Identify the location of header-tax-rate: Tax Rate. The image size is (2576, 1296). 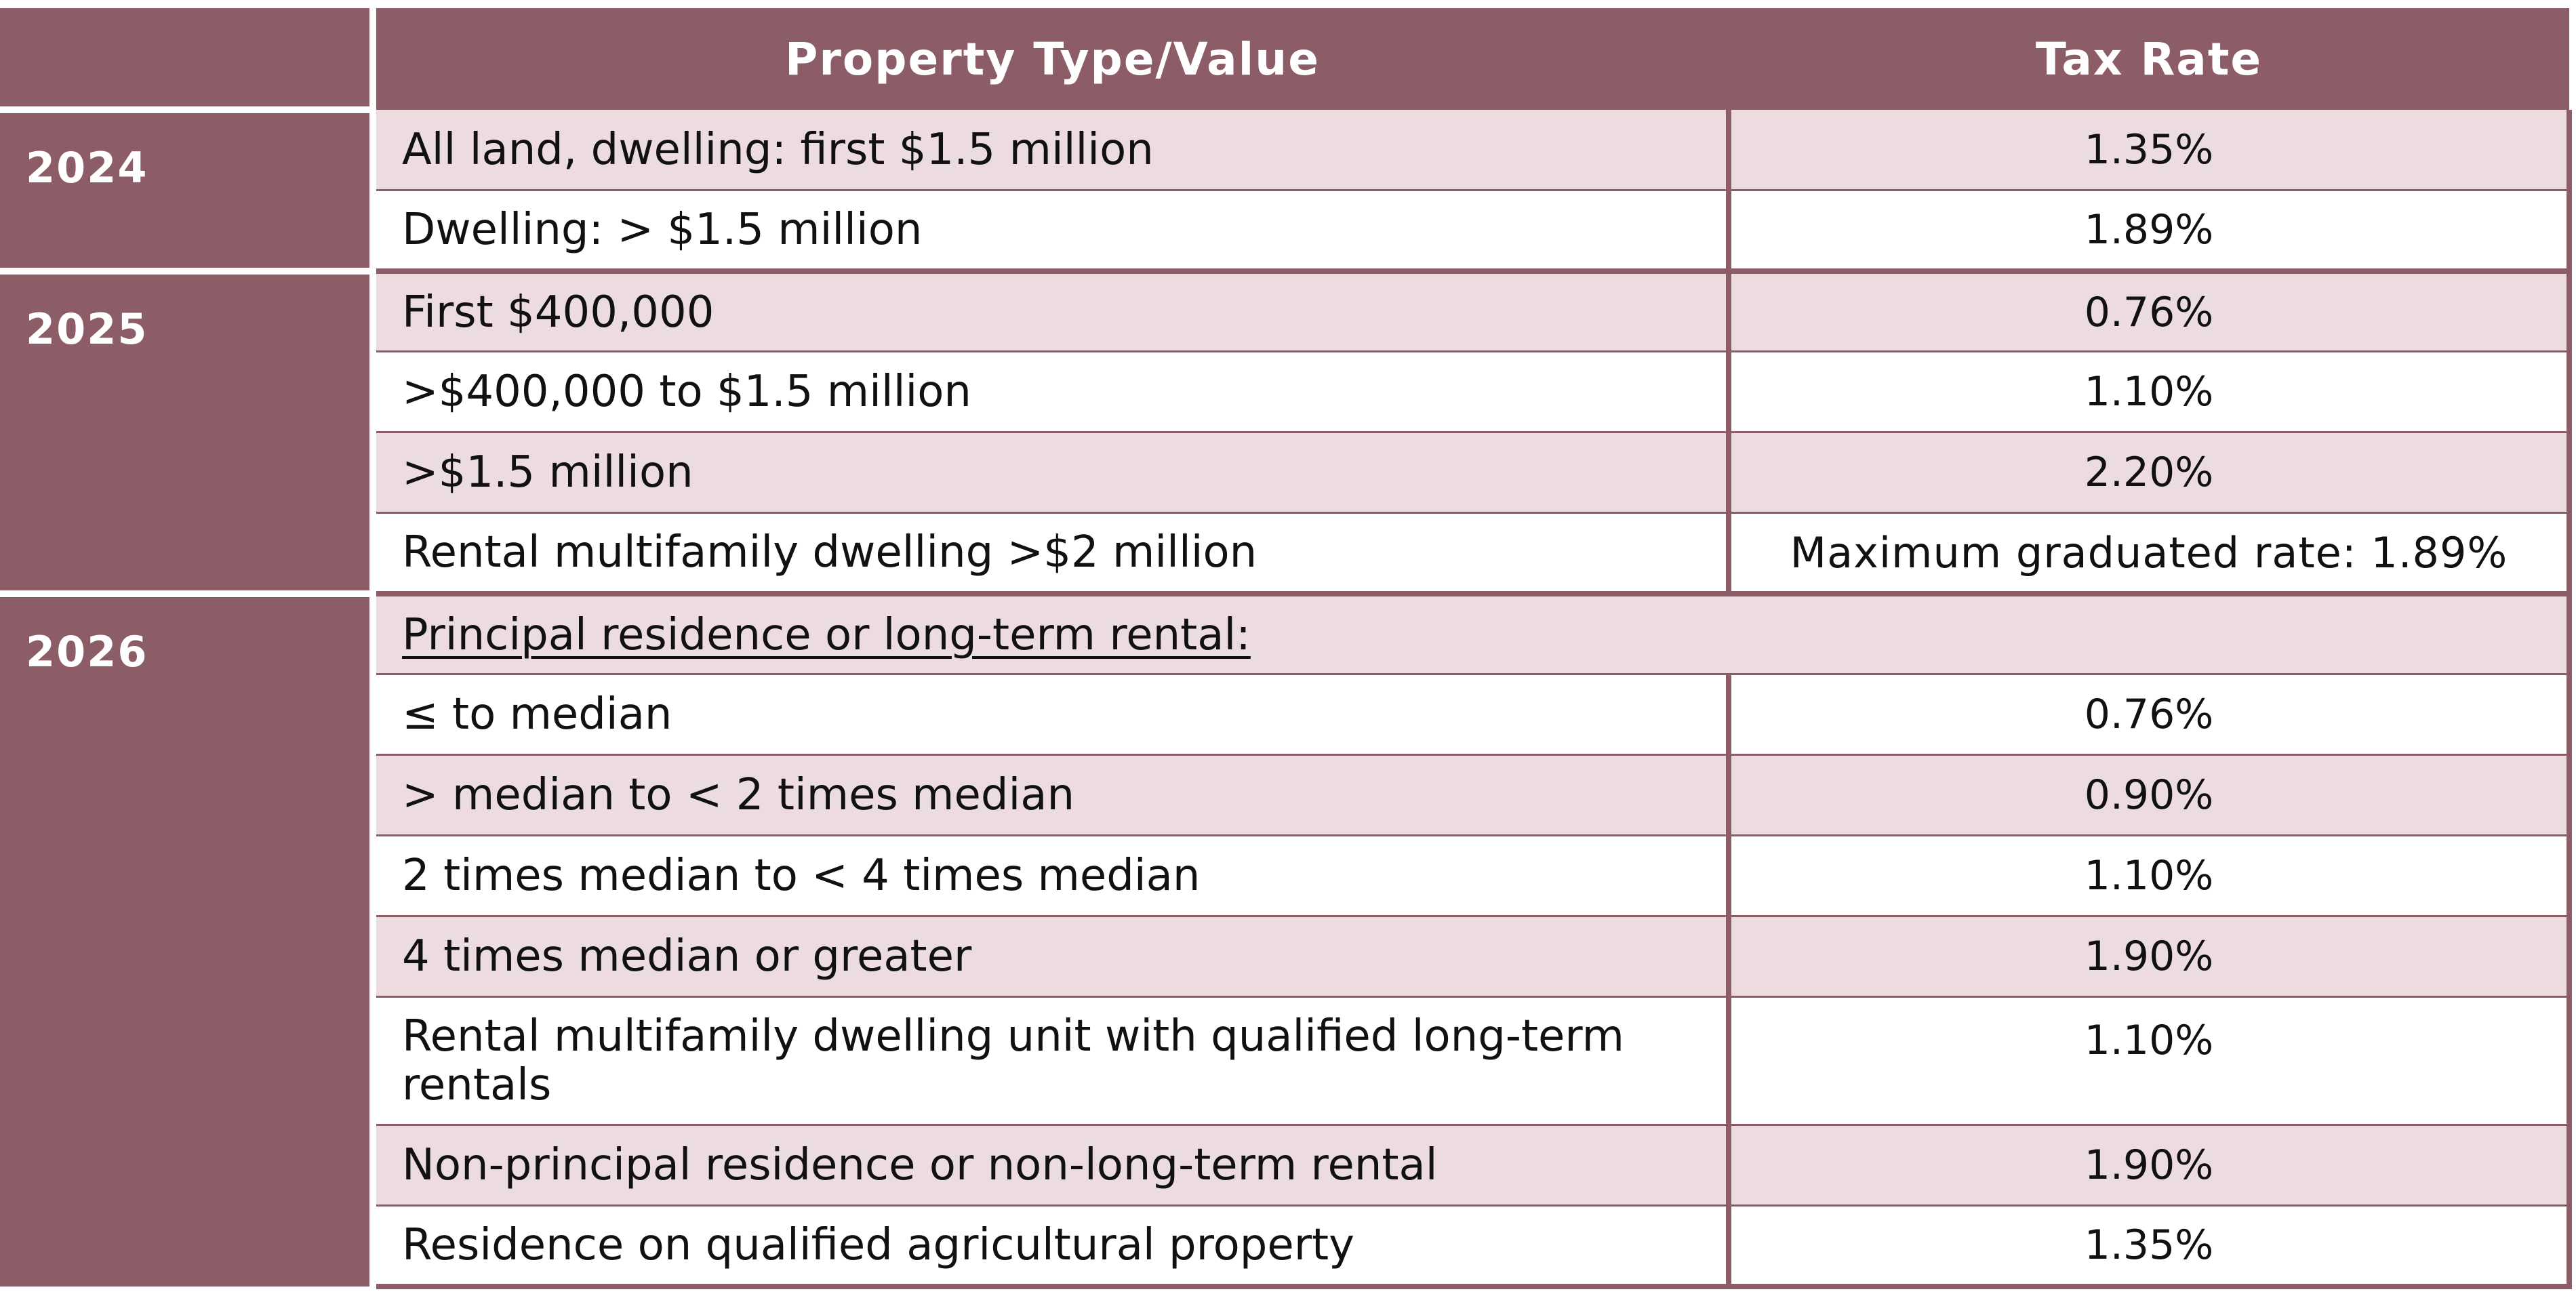
(2149, 59).